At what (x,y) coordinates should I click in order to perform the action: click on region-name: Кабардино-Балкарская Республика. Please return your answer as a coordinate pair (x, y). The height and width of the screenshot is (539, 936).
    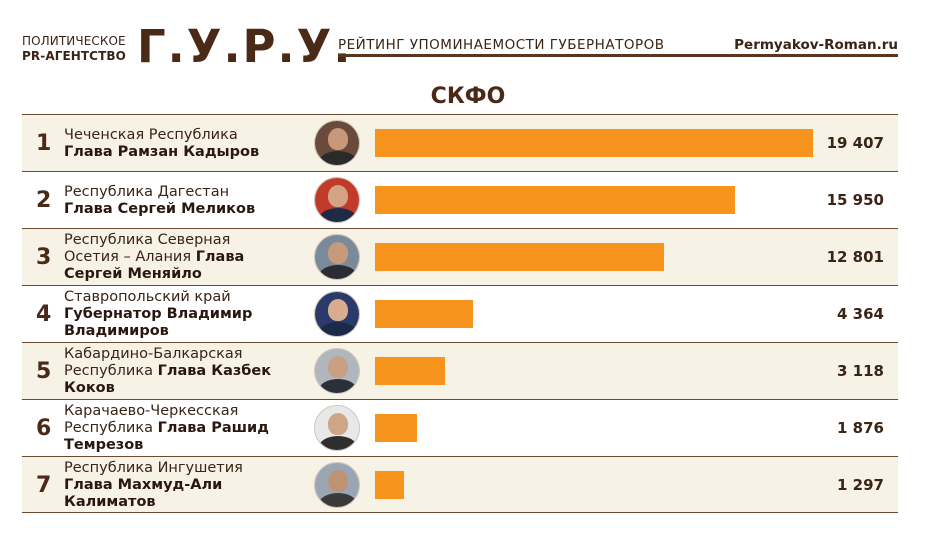
    Looking at the image, I should click on (153, 362).